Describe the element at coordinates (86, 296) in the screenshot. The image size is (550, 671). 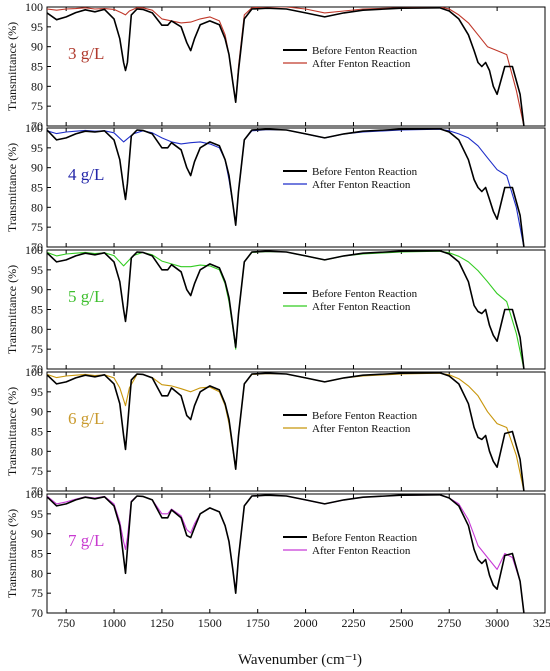
I see `concentration-label: 5 g/L` at that location.